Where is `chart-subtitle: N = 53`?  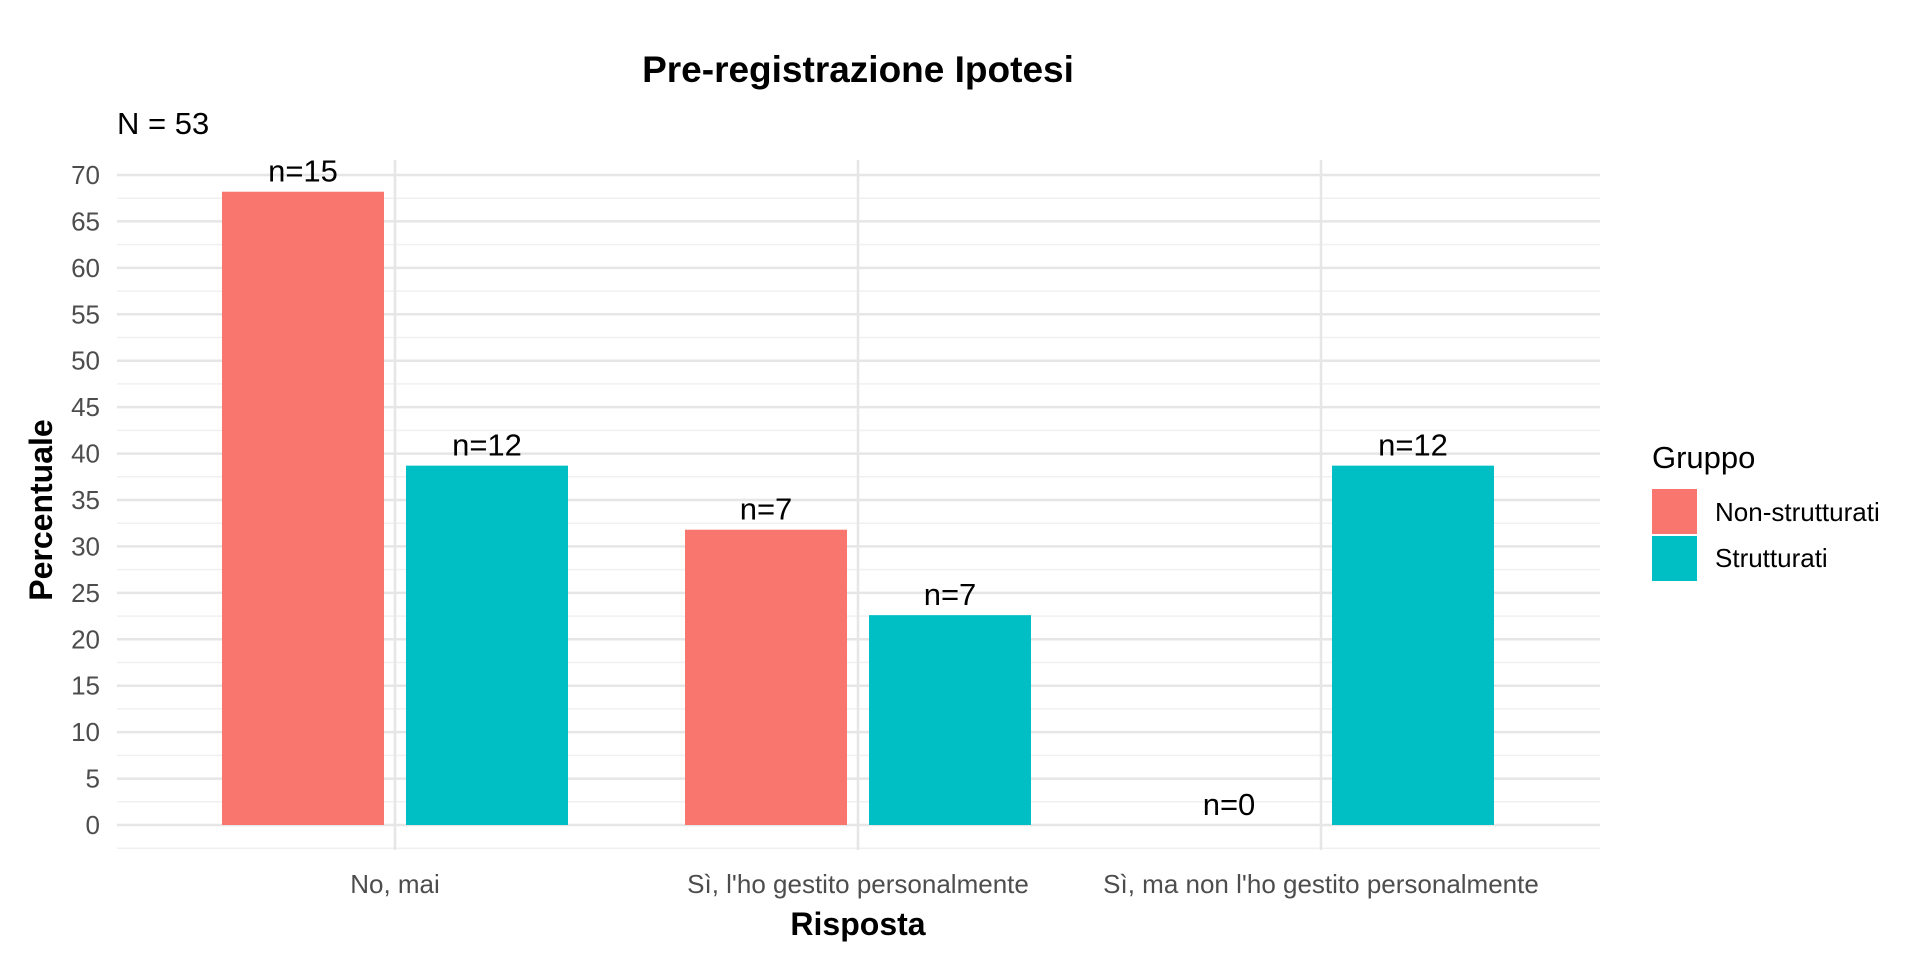 chart-subtitle: N = 53 is located at coordinates (163, 123).